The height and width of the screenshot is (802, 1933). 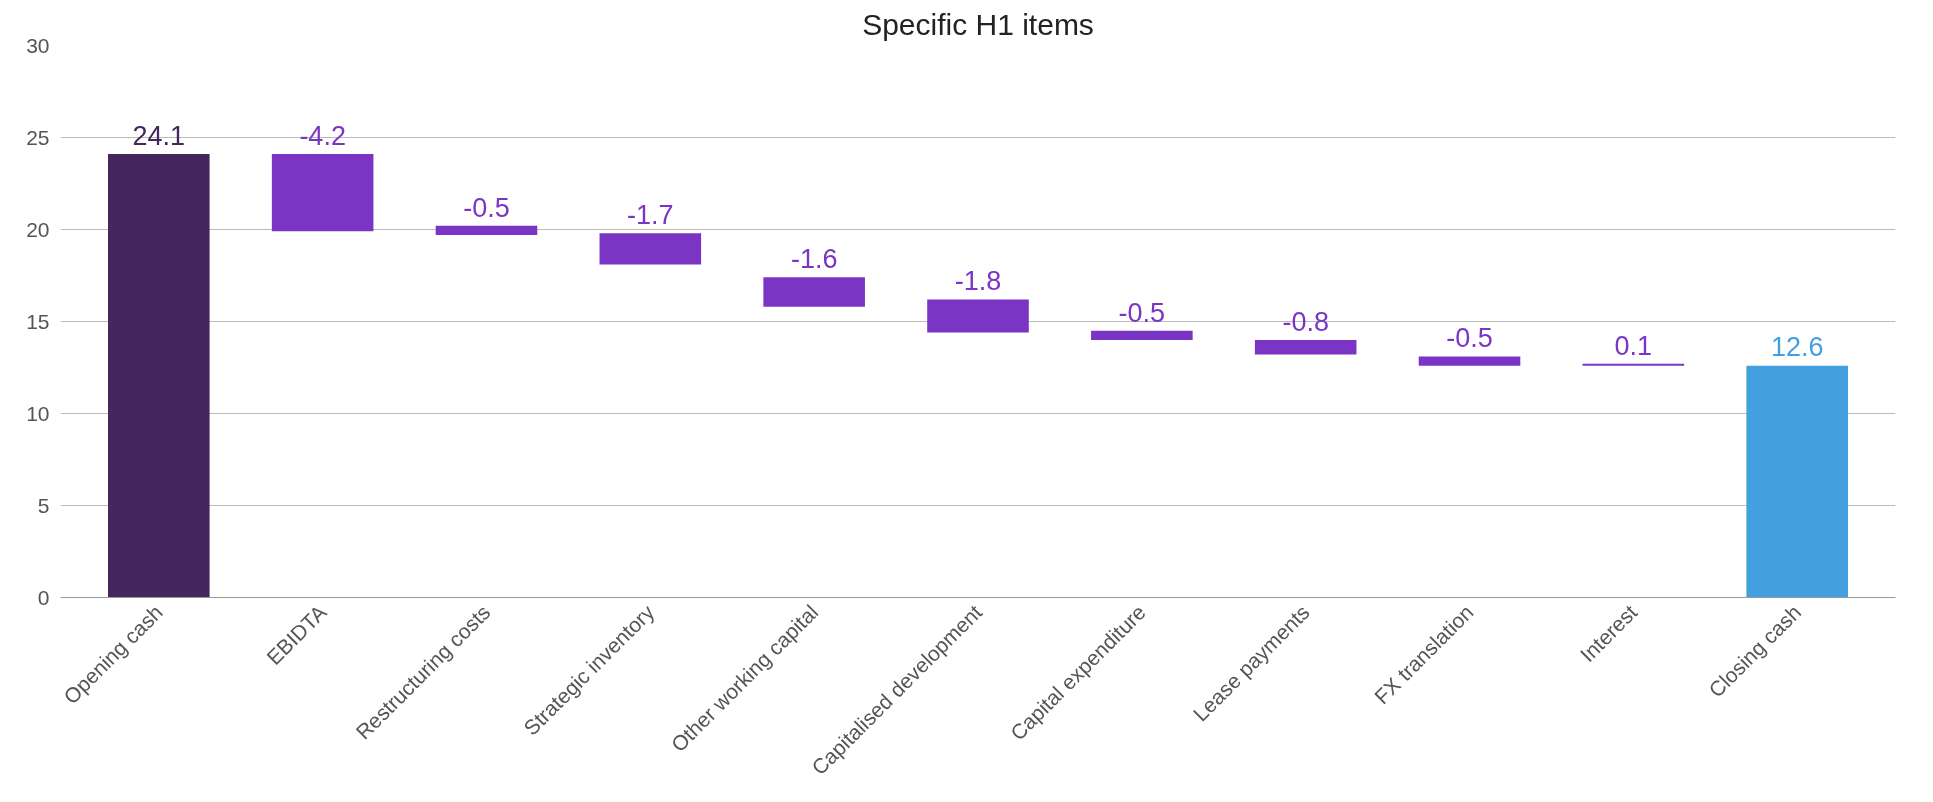 I want to click on data-label: 24.1, so click(x=159, y=135).